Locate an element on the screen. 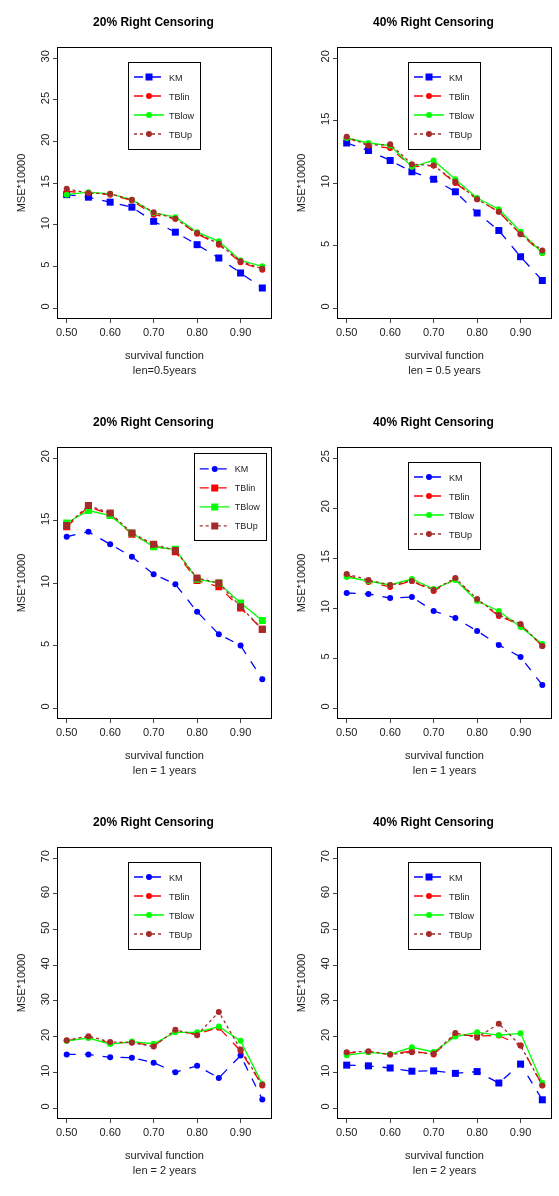  x-axis-title: survival function len = 0.5 years is located at coordinates (444, 362).